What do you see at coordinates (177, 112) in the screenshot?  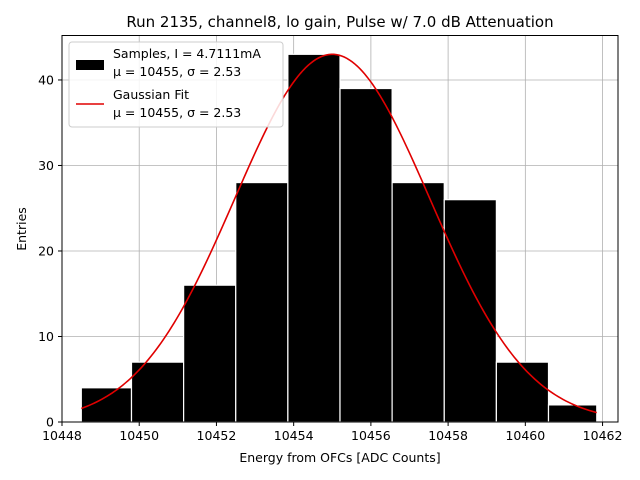 I see `legend-label-fit-line2: μ = 10455, σ = 2.53` at bounding box center [177, 112].